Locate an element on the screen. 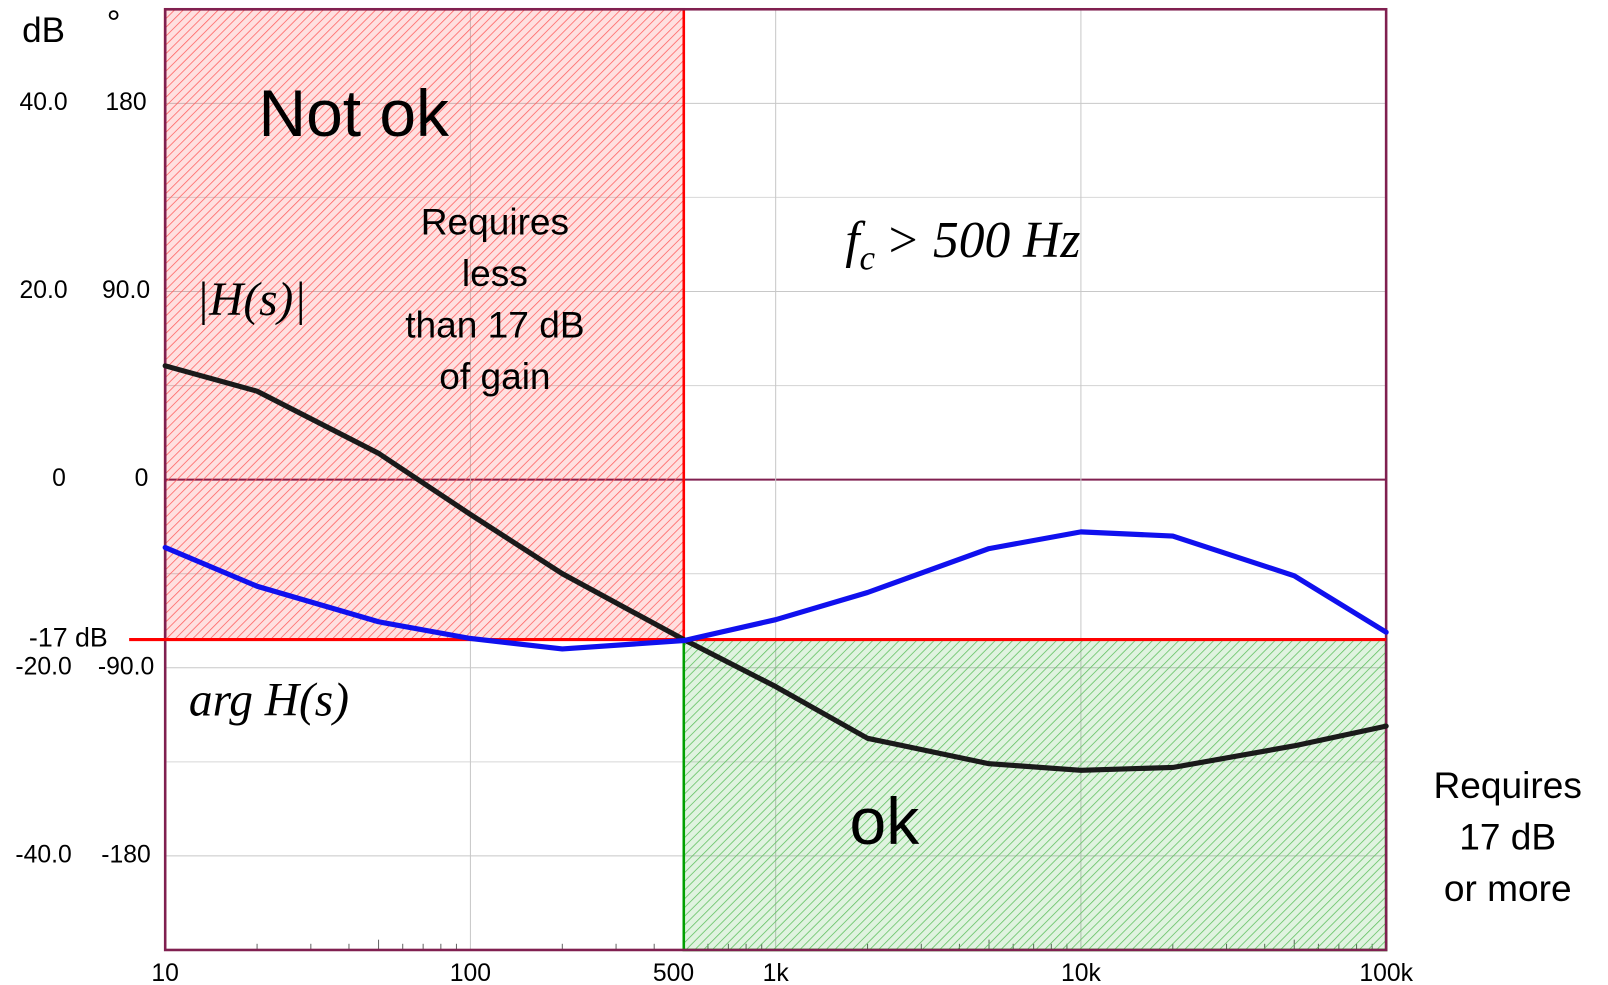 Image resolution: width=1608 pixels, height=985 pixels. condition: fc > 500 Hz is located at coordinates (962, 245).